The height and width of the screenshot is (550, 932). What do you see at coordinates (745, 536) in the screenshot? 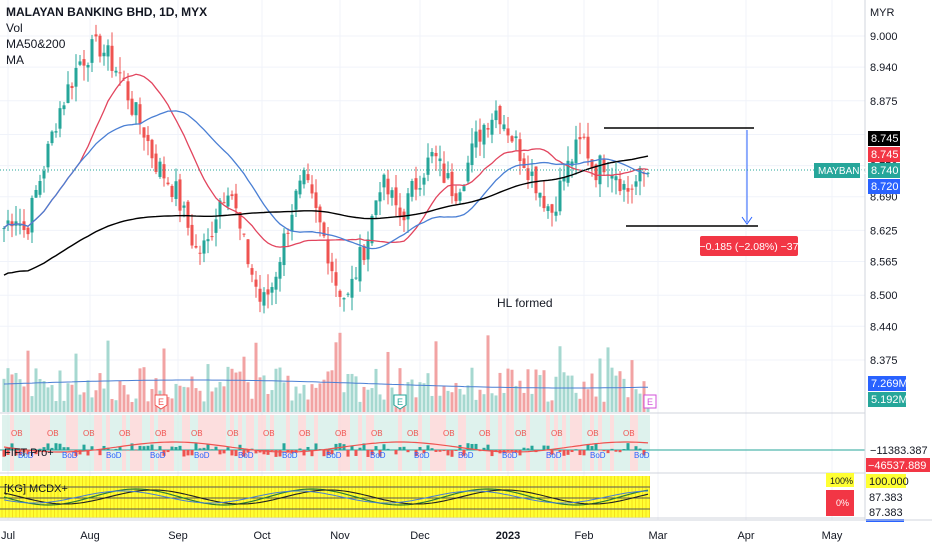
I see `x-tick-label: Apr` at bounding box center [745, 536].